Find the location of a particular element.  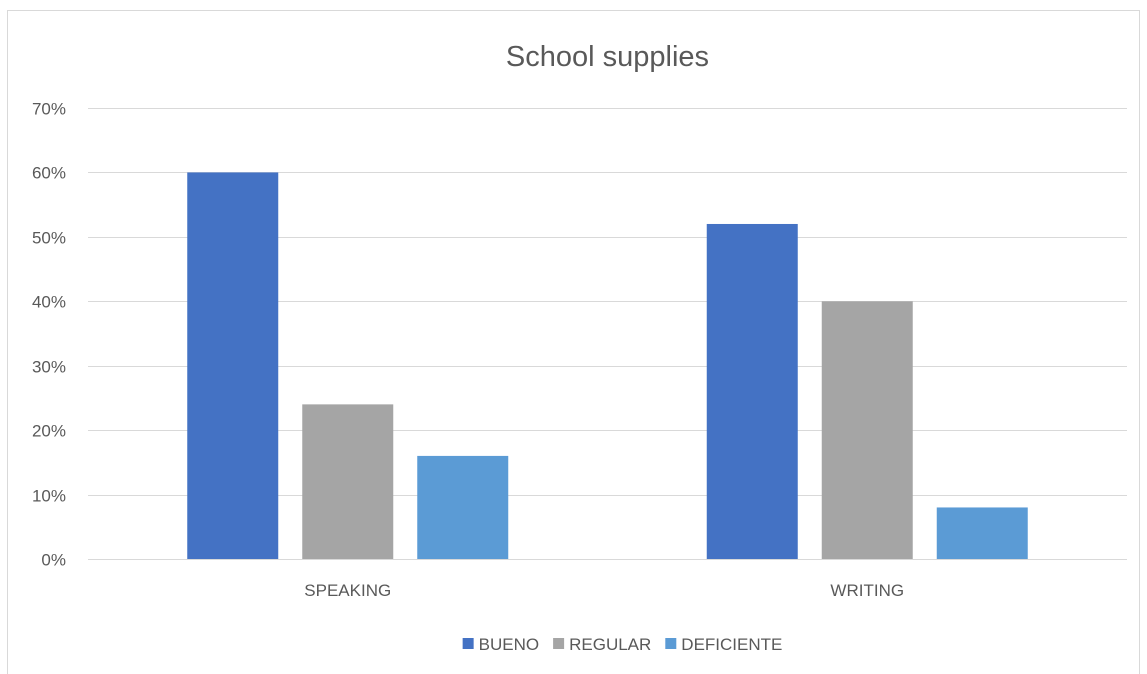

y-tick-label: 20% is located at coordinates (49, 431).